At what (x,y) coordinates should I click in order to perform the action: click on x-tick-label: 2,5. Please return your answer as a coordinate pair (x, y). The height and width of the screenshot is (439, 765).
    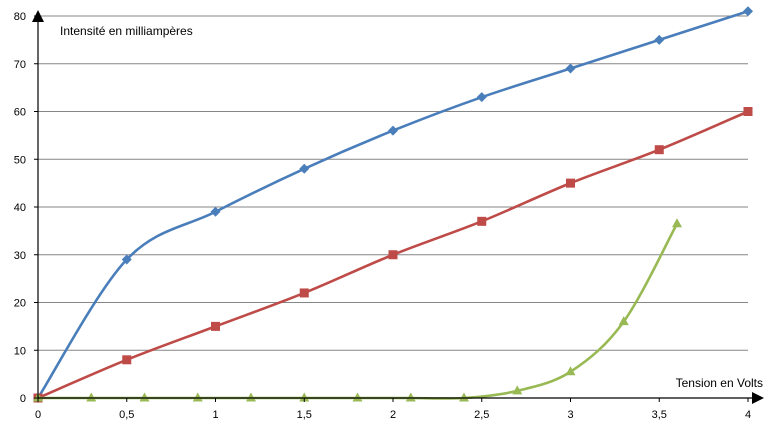
    Looking at the image, I should click on (481, 415).